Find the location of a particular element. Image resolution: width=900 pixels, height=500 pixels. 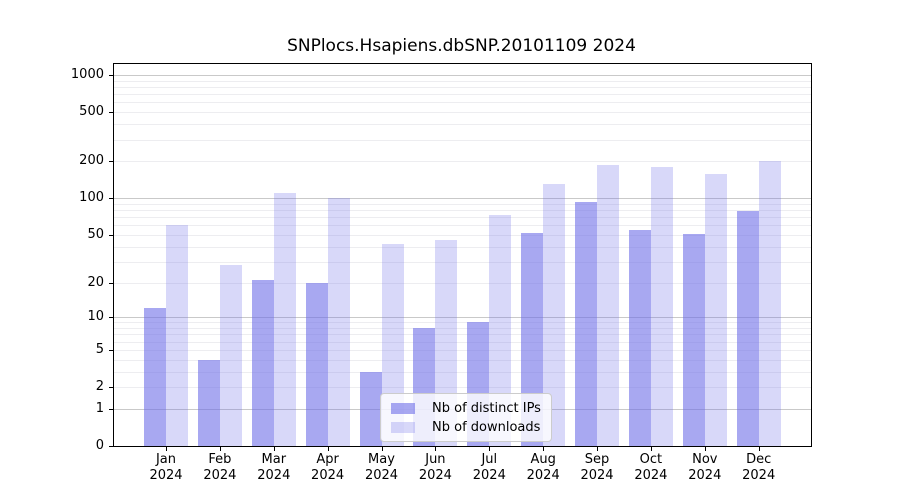

x-tick-month-text: Aug is located at coordinates (543, 459).